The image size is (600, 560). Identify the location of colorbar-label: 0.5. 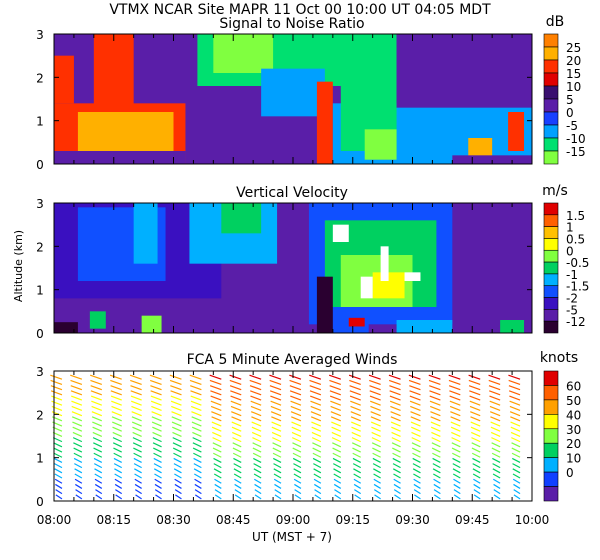
(575, 239).